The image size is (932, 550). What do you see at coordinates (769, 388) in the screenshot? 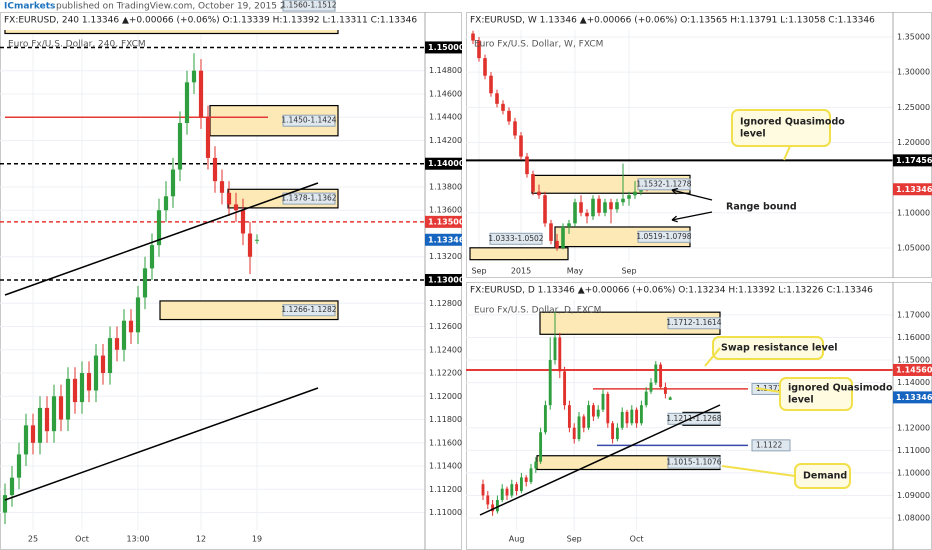
I see `line-label: 1.1372` at bounding box center [769, 388].